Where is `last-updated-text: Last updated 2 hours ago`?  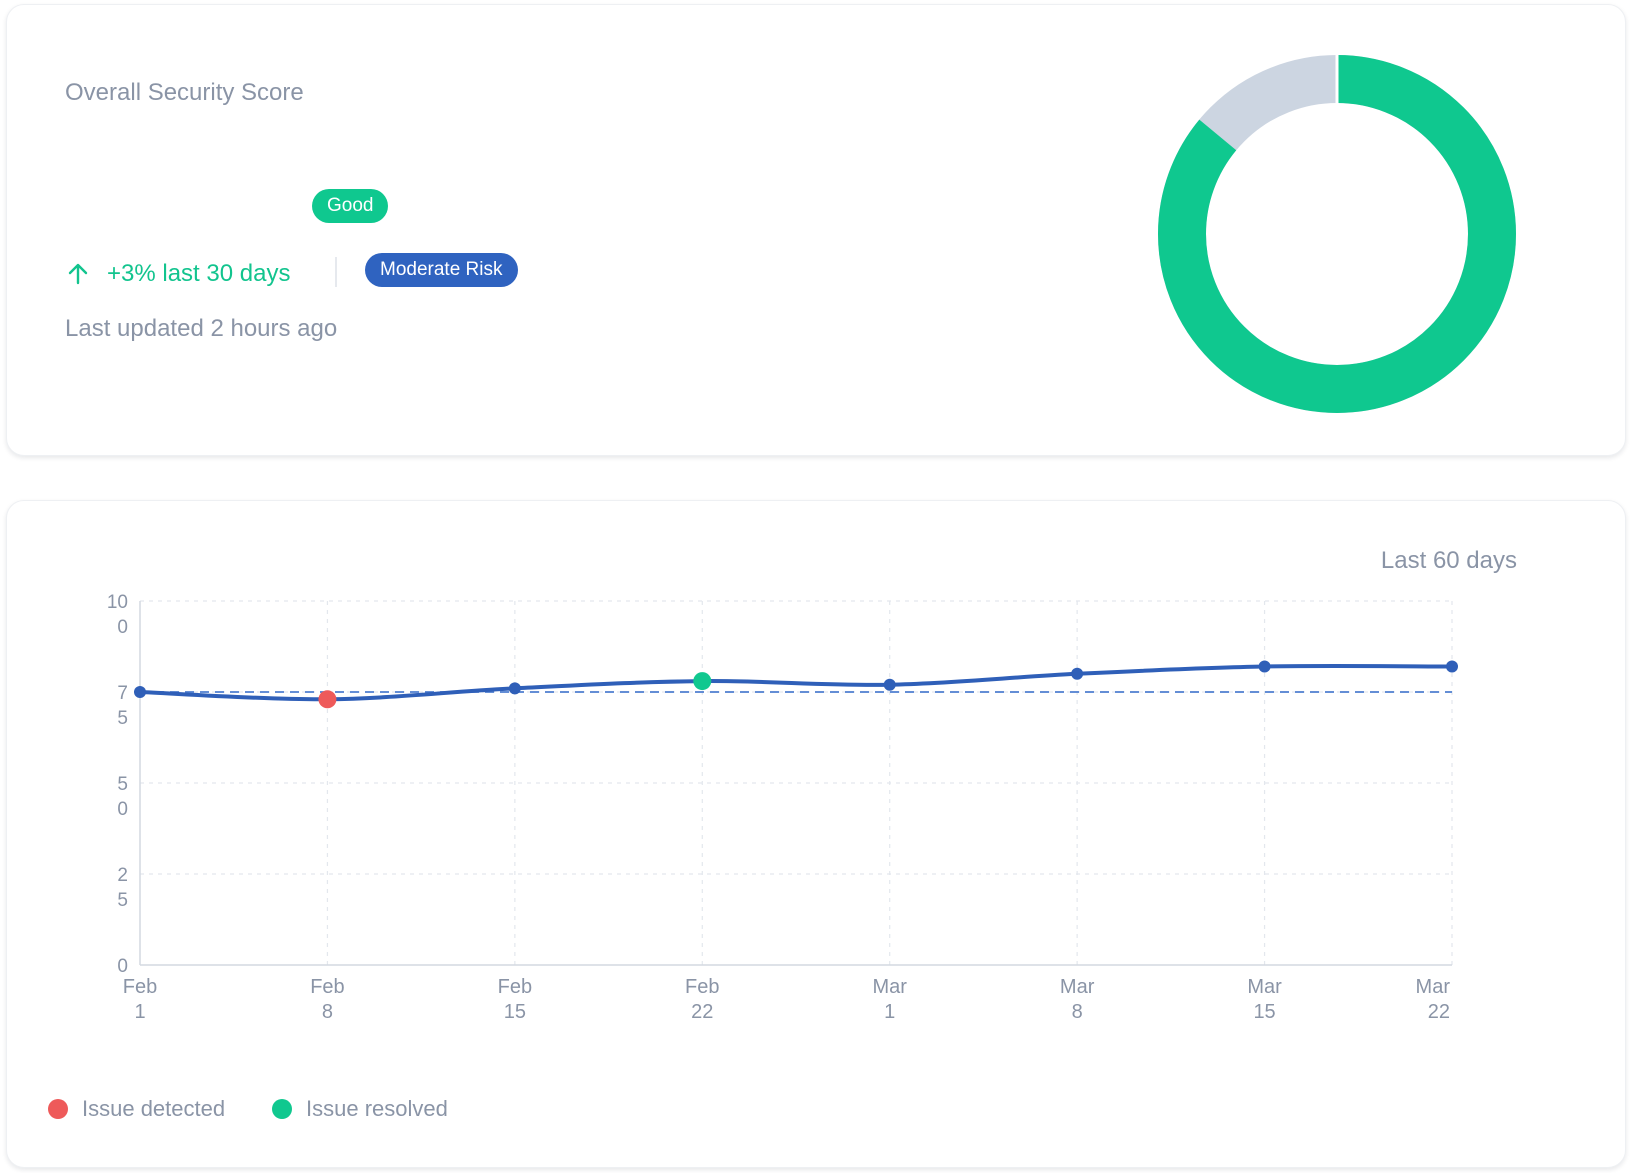
last-updated-text: Last updated 2 hours ago is located at coordinates (201, 328).